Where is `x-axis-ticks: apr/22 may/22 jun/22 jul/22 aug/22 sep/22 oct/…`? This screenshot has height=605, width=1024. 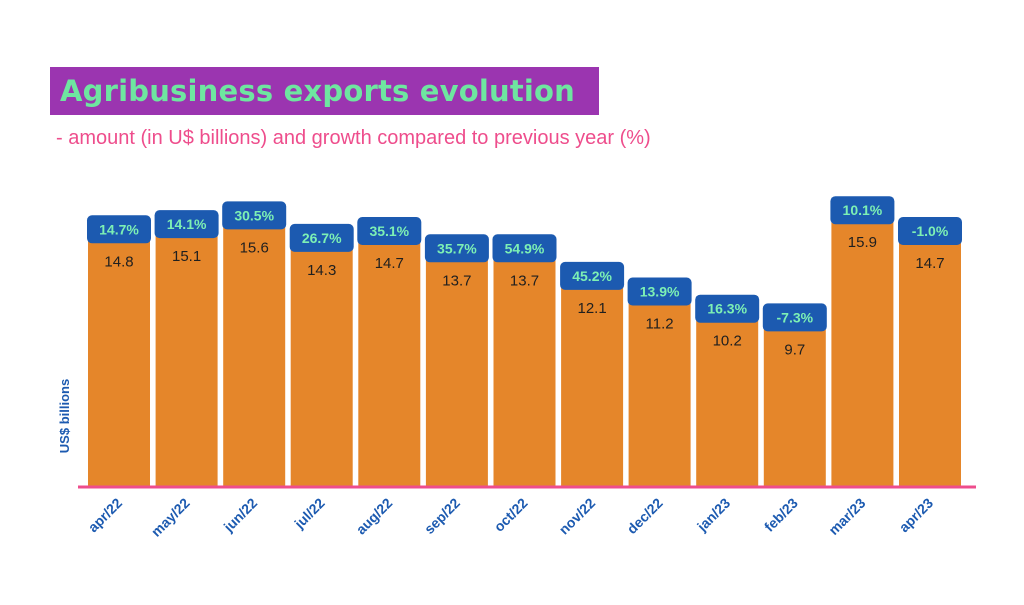 x-axis-ticks: apr/22 may/22 jun/22 jul/22 aug/22 sep/22 oct/… is located at coordinates (511, 517).